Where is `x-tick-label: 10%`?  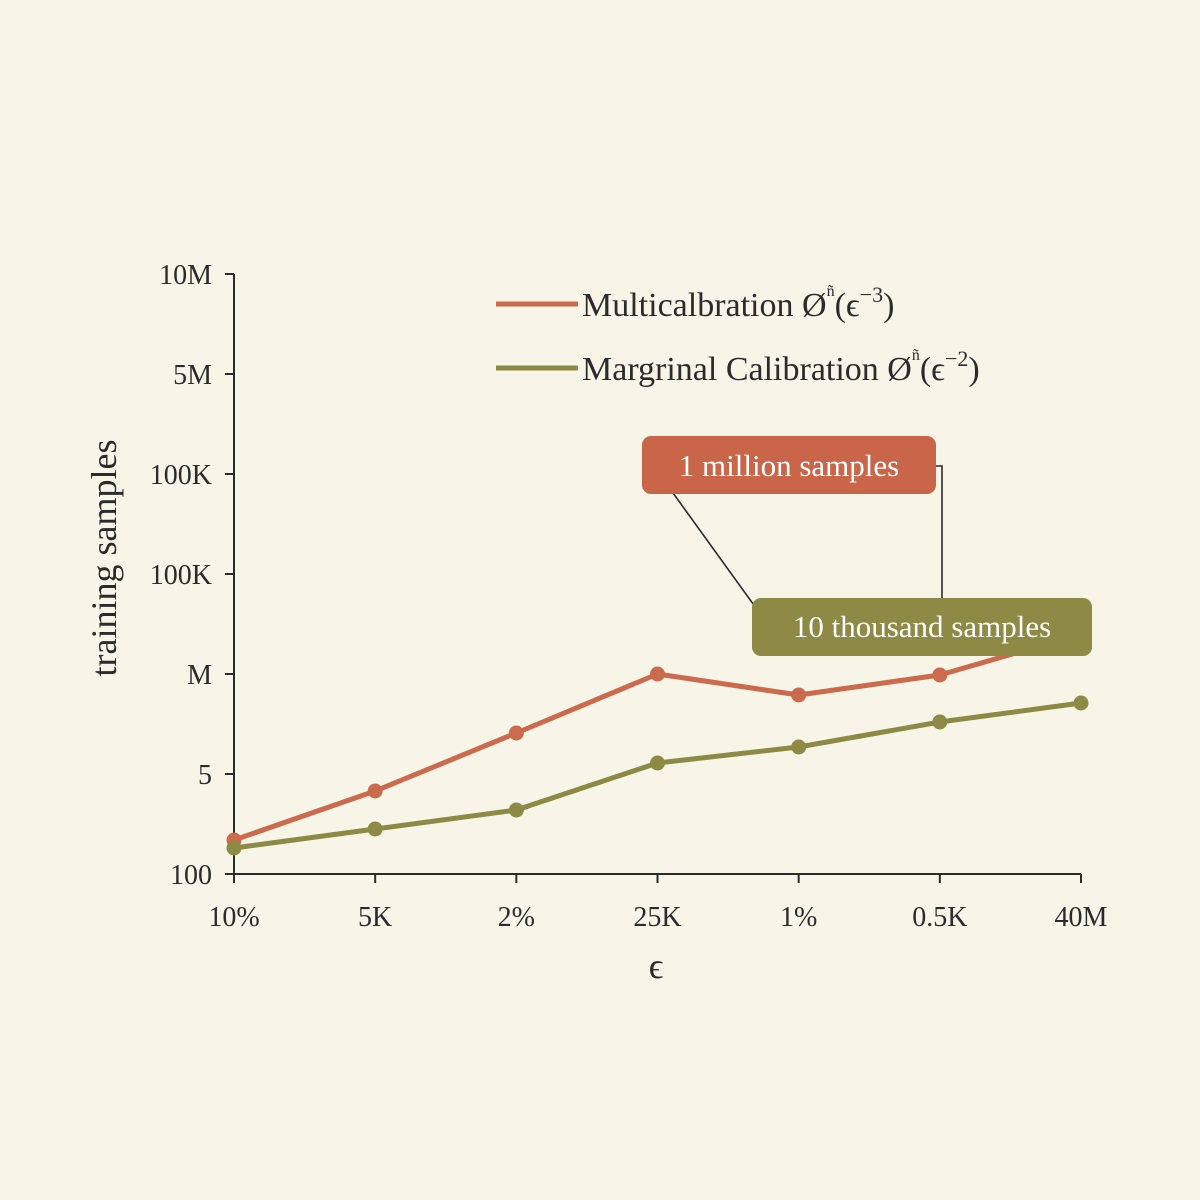 x-tick-label: 10% is located at coordinates (233, 917).